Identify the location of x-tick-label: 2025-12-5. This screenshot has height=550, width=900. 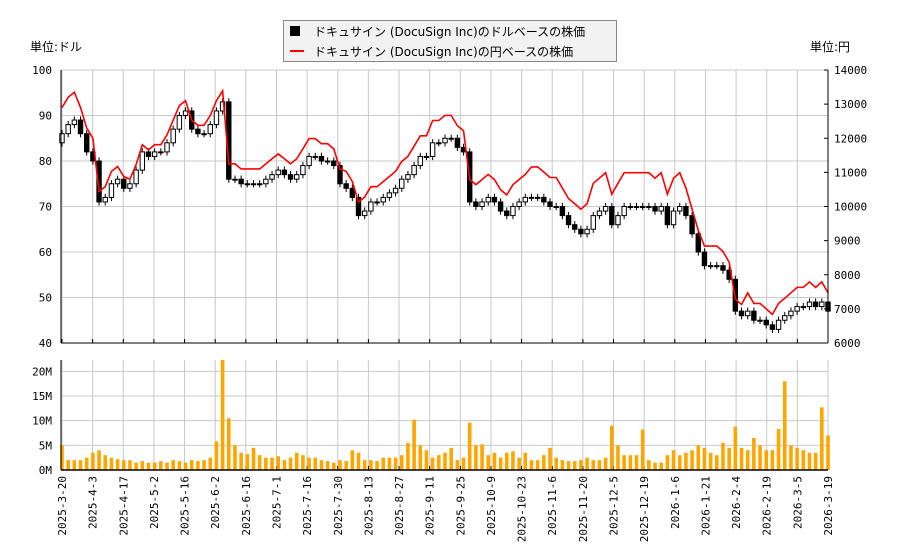
(614, 506).